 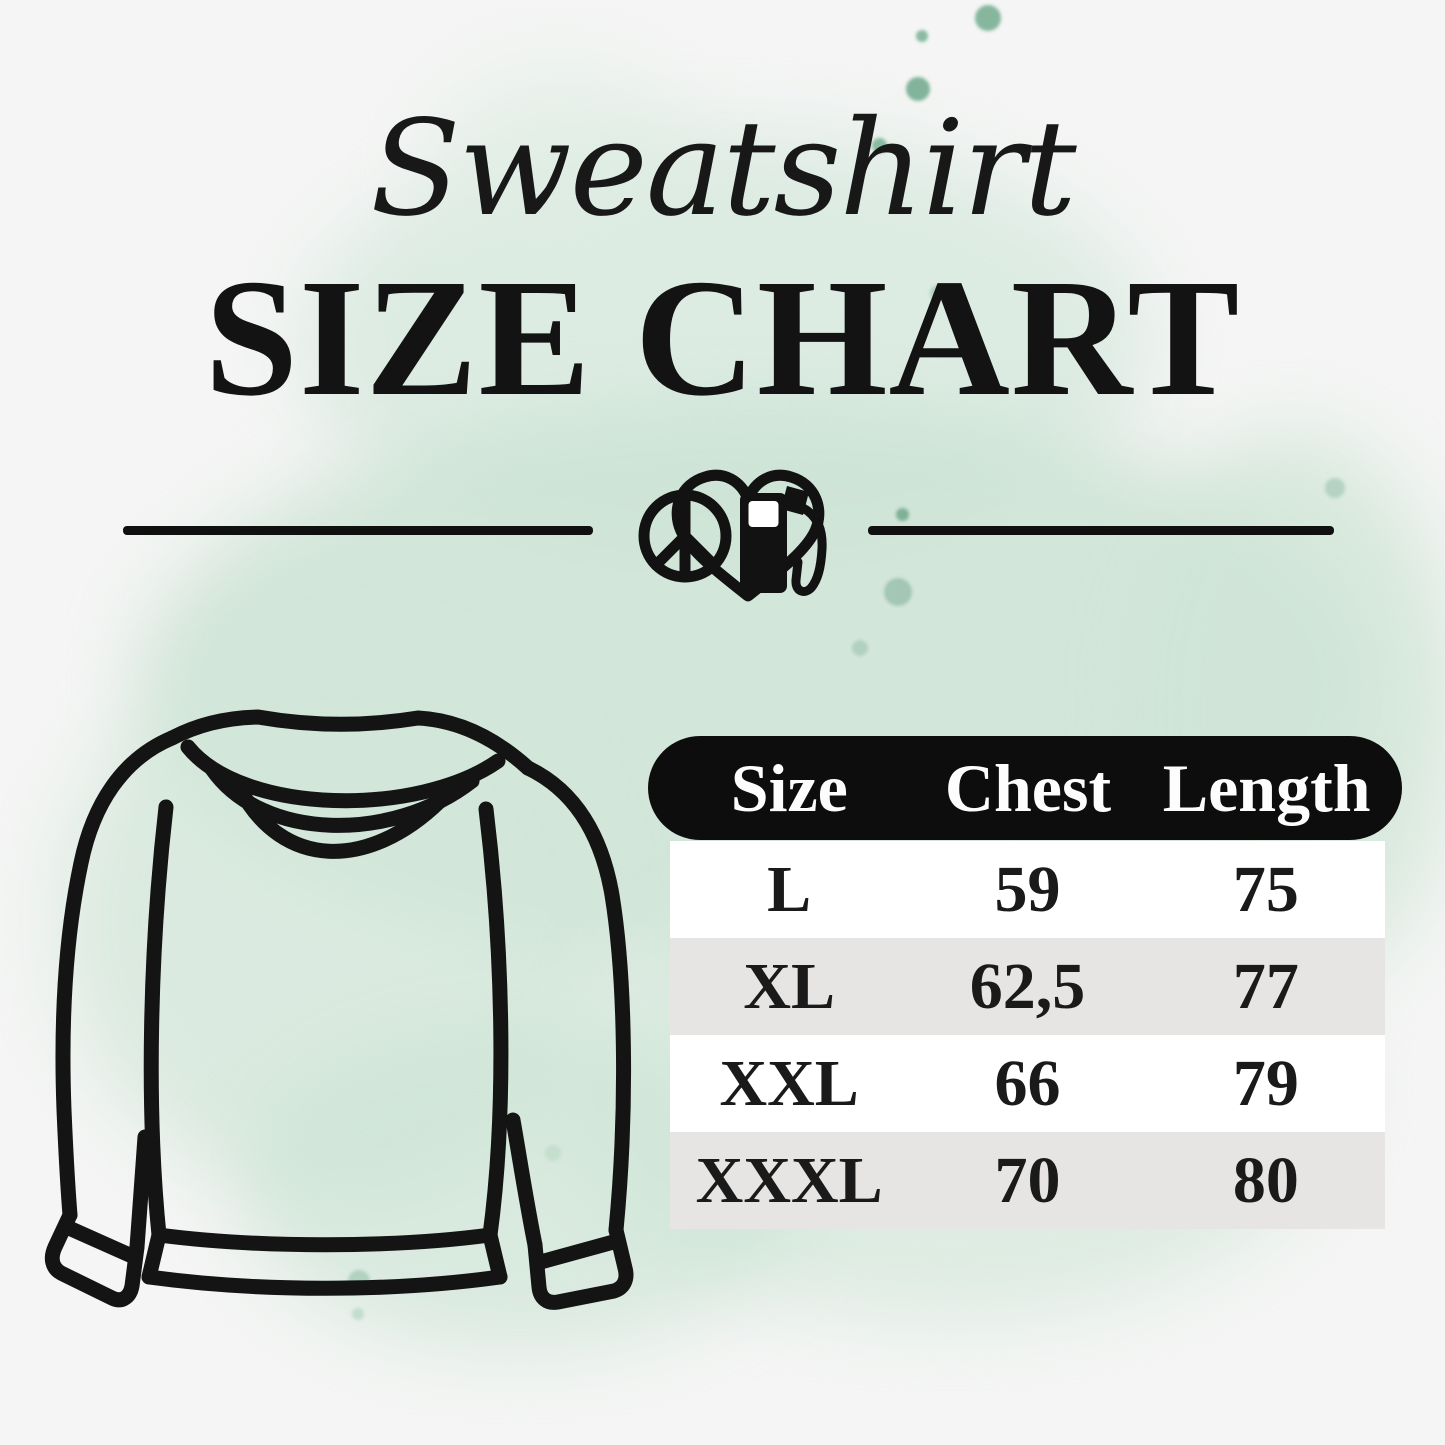 What do you see at coordinates (789, 1180) in the screenshot?
I see `cell-size: XXXL` at bounding box center [789, 1180].